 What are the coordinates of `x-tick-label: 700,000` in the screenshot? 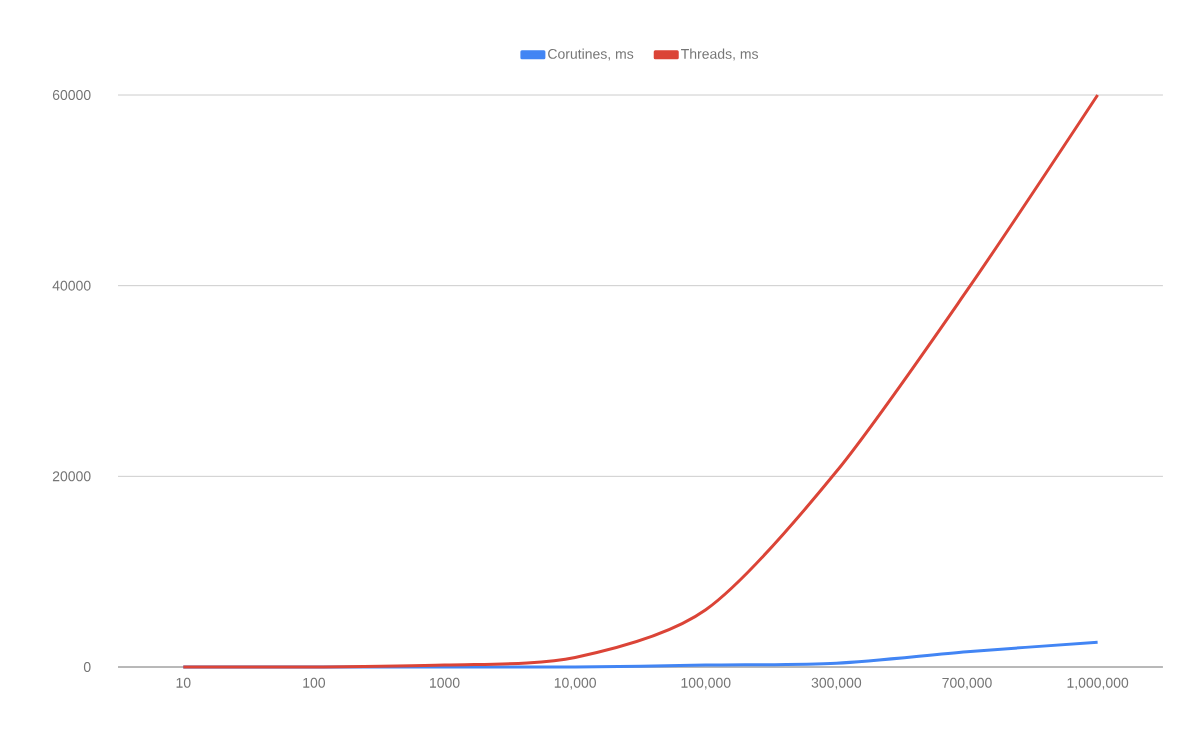 It's located at (967, 683).